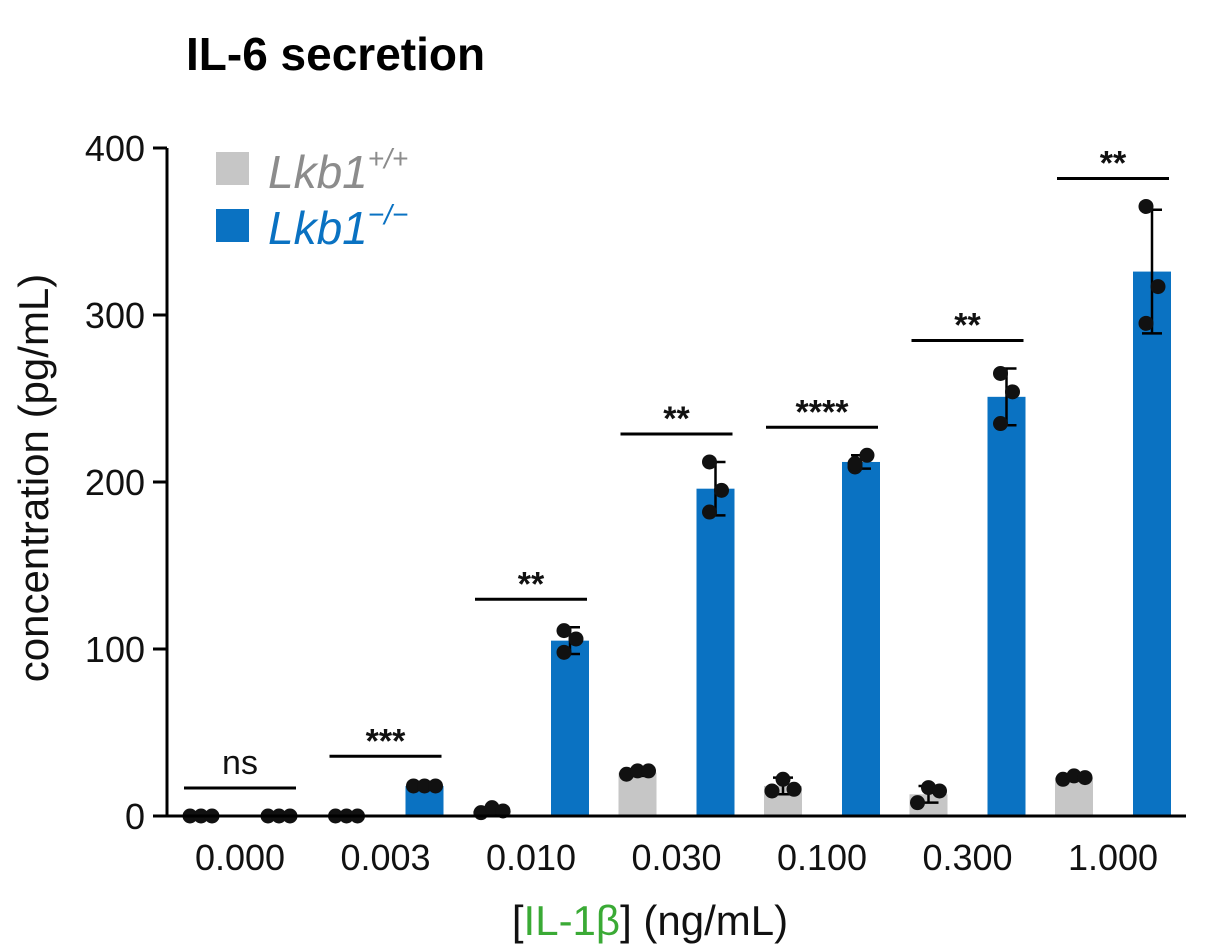  What do you see at coordinates (240, 763) in the screenshot?
I see `significance-label-0: ns` at bounding box center [240, 763].